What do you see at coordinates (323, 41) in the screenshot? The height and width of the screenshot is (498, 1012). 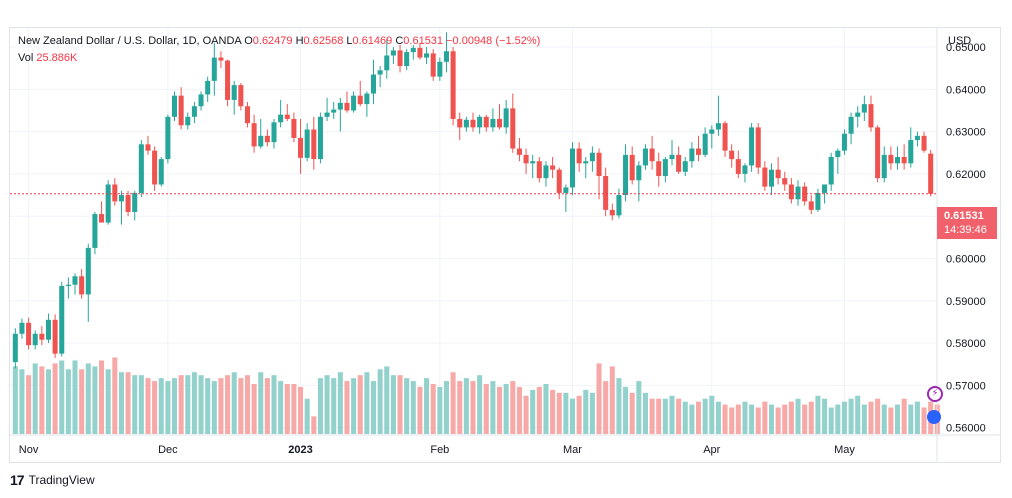 I see `high-value: 0.62568` at bounding box center [323, 41].